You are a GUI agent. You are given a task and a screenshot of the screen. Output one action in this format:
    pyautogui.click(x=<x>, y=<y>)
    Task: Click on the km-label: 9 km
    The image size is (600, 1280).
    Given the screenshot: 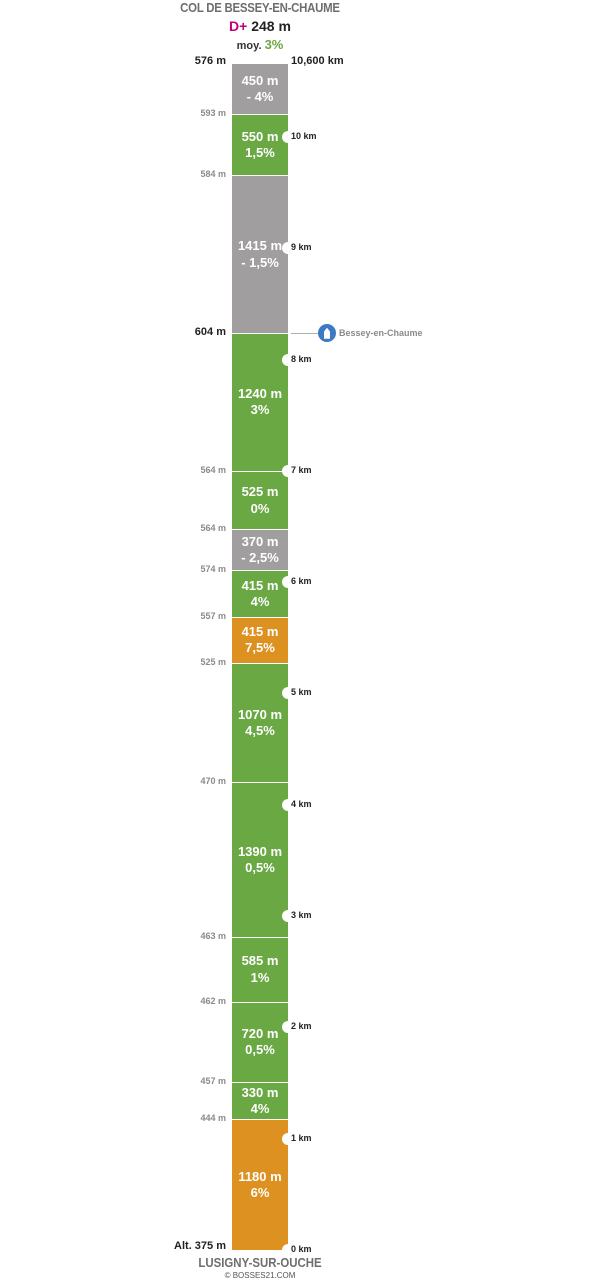 What is the action you would take?
    pyautogui.click(x=301, y=247)
    